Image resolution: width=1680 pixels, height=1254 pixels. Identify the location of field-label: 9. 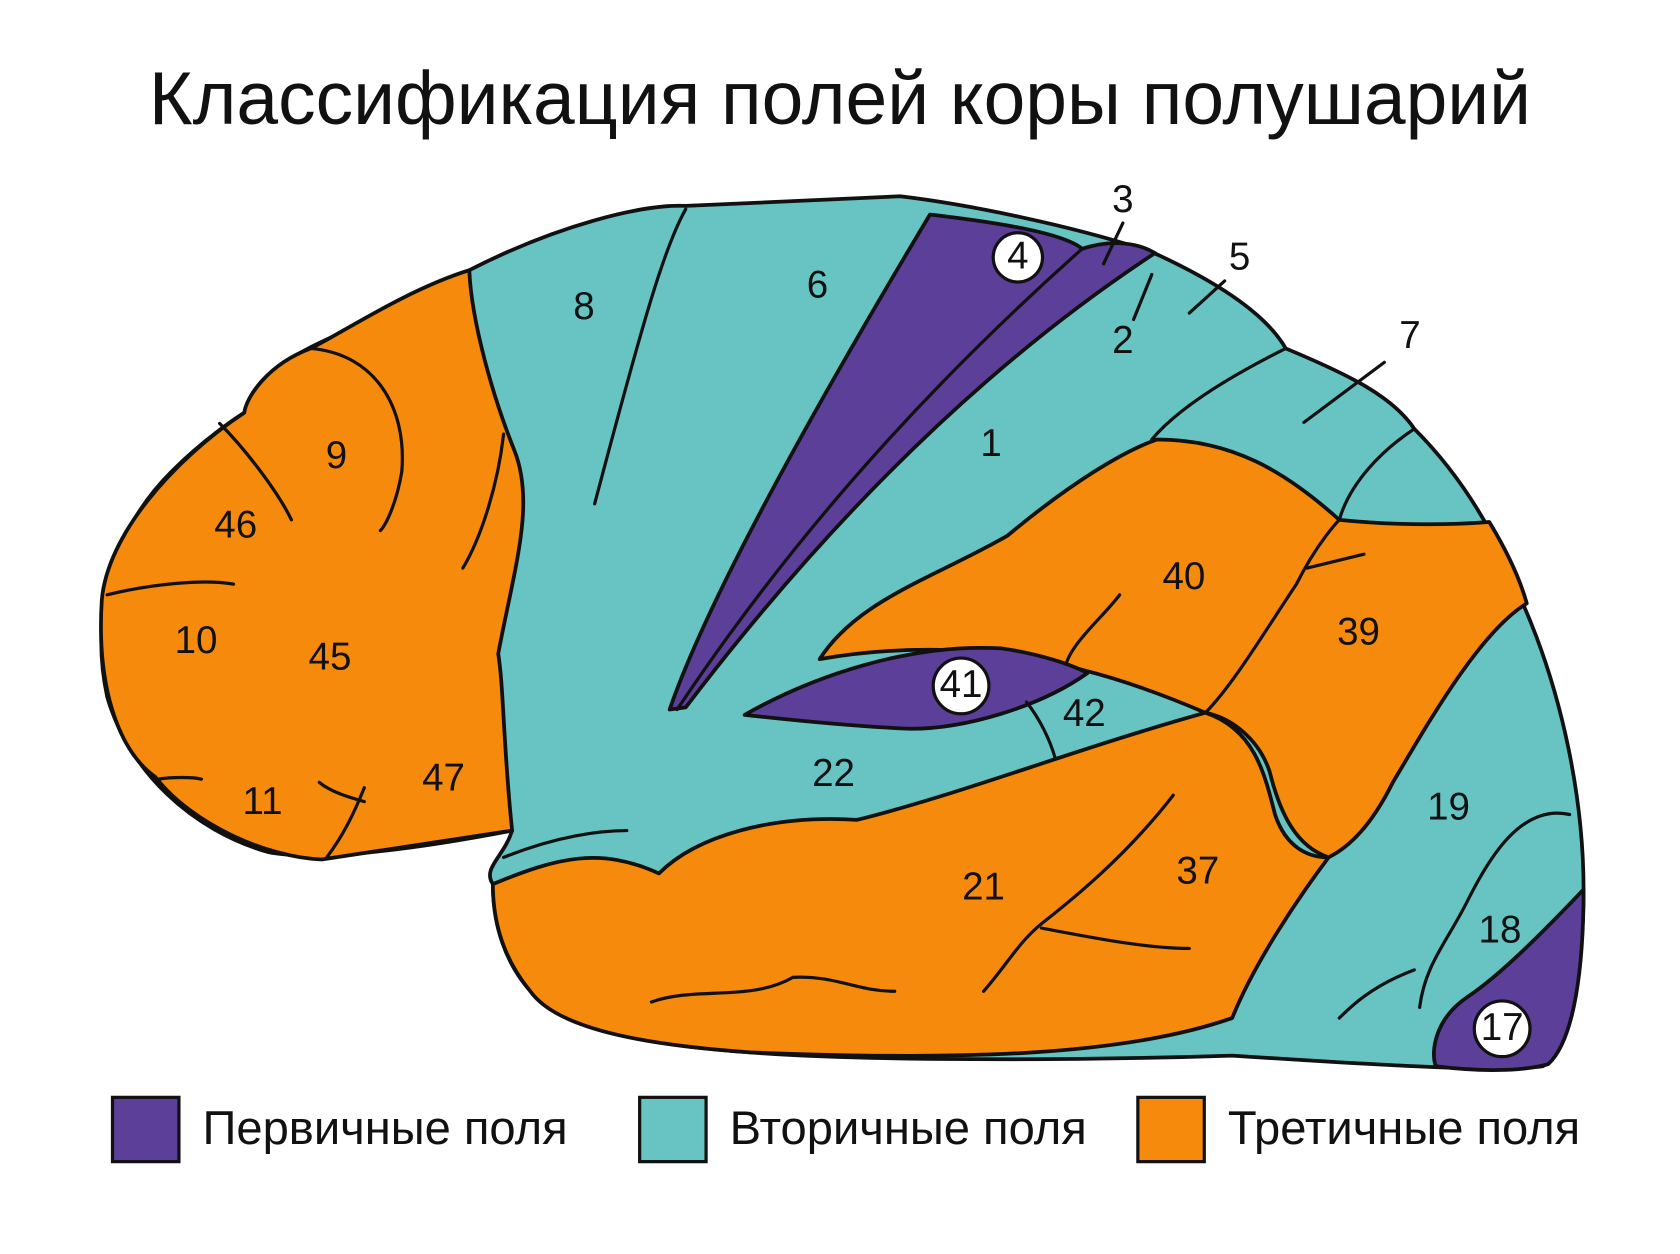
(336, 455).